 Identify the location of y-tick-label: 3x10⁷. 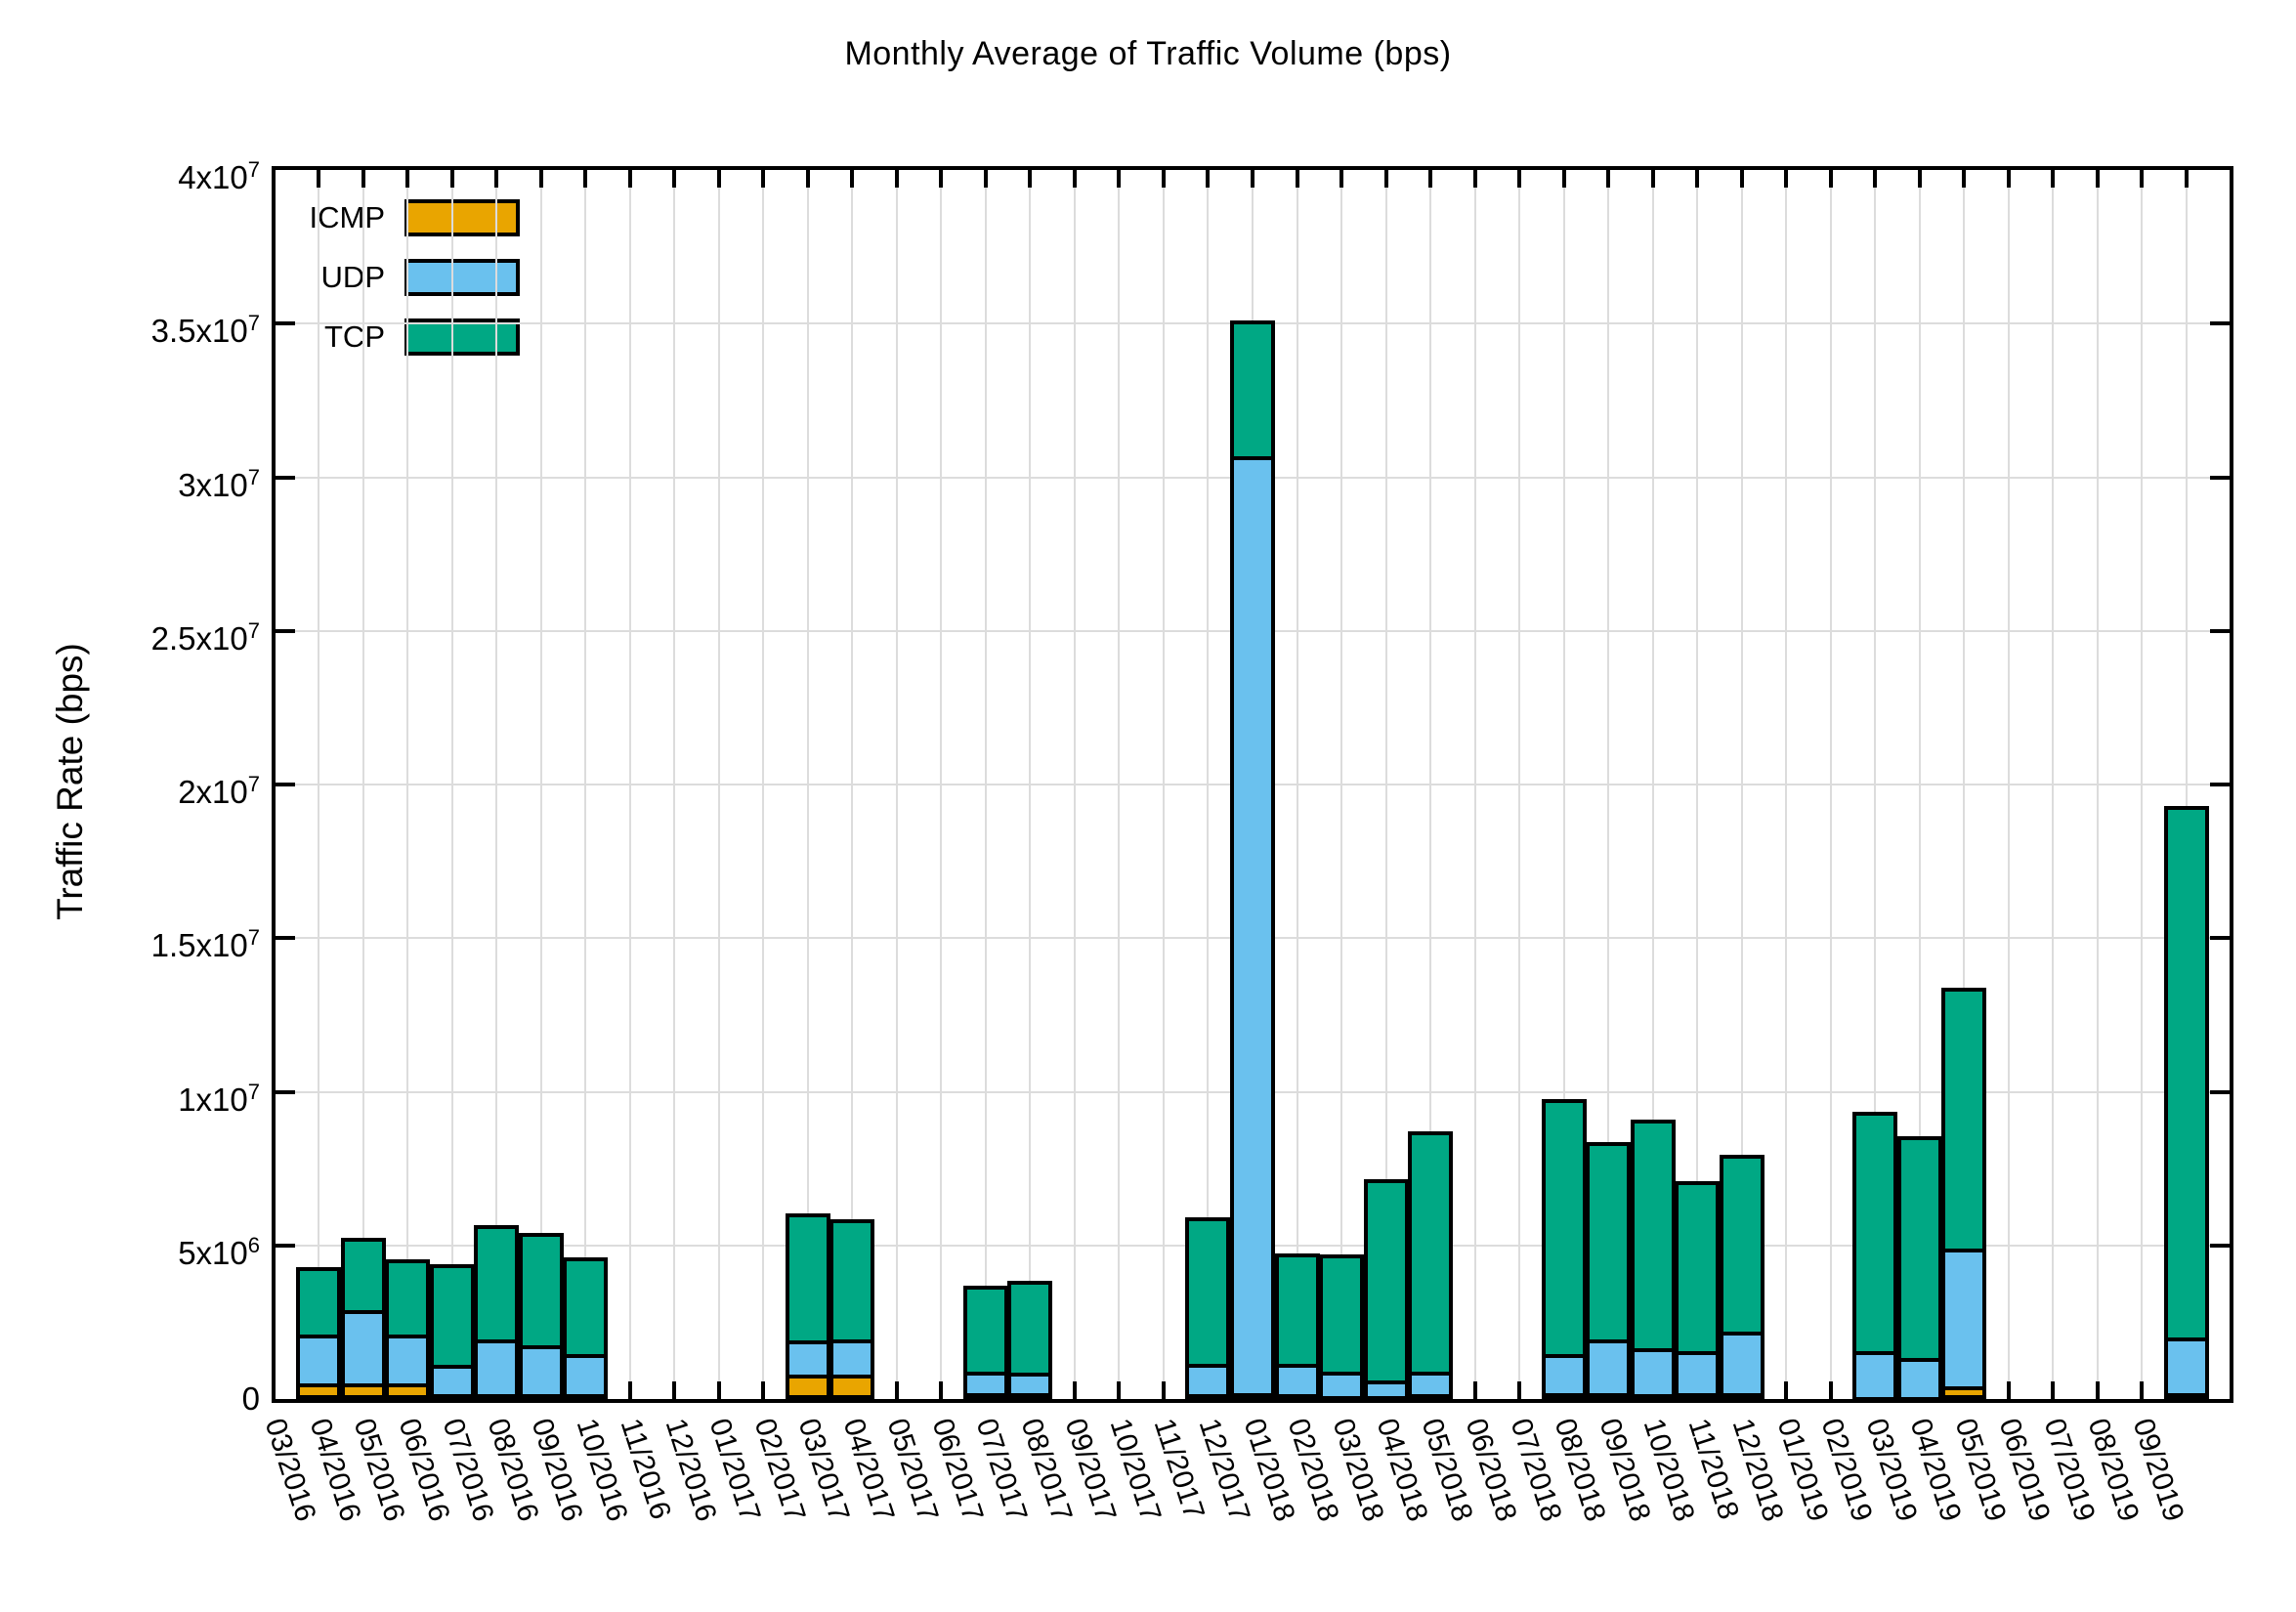
(219, 483).